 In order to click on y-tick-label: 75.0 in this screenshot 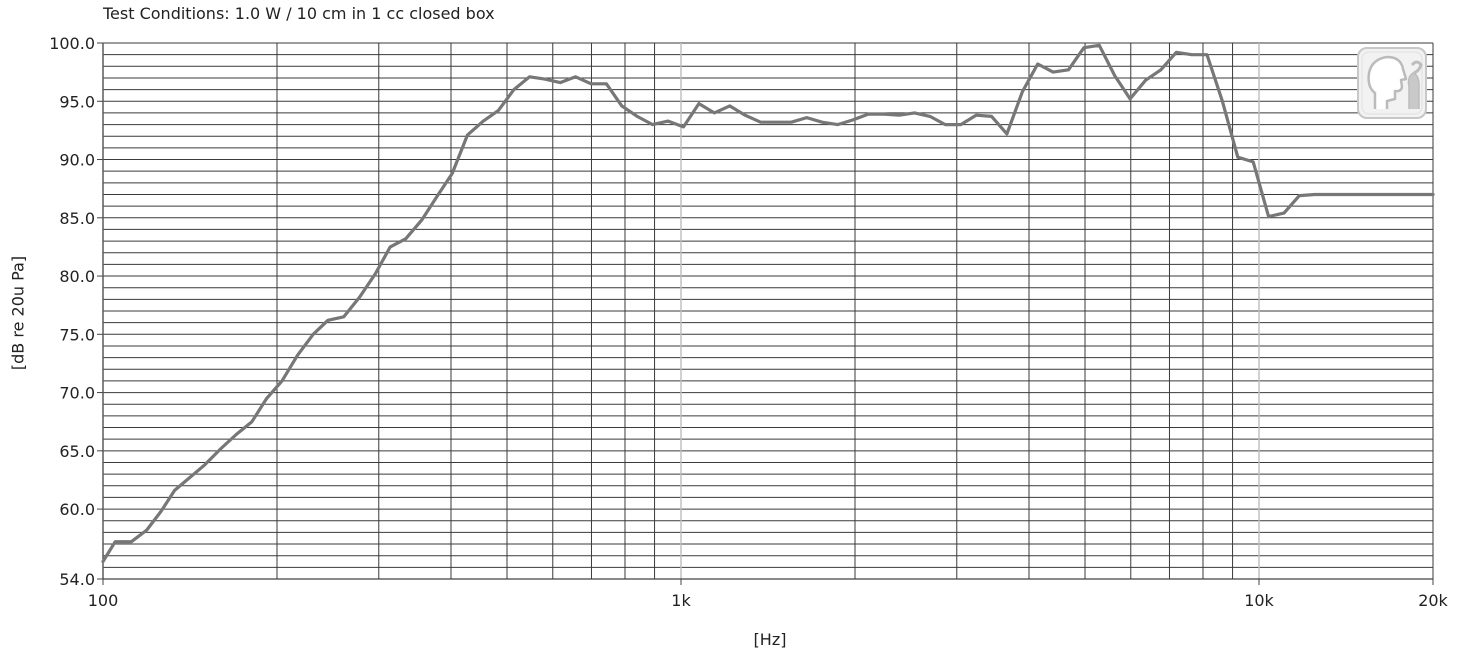, I will do `click(77, 334)`.